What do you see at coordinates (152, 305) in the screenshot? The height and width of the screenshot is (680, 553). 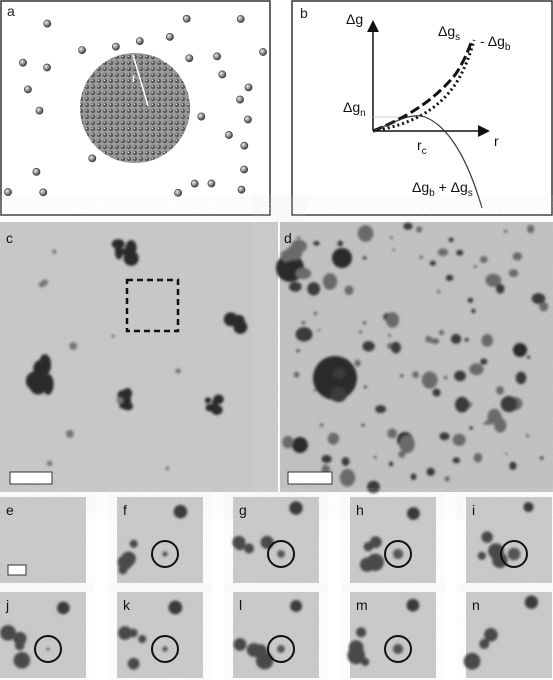 I see `zoom-box` at bounding box center [152, 305].